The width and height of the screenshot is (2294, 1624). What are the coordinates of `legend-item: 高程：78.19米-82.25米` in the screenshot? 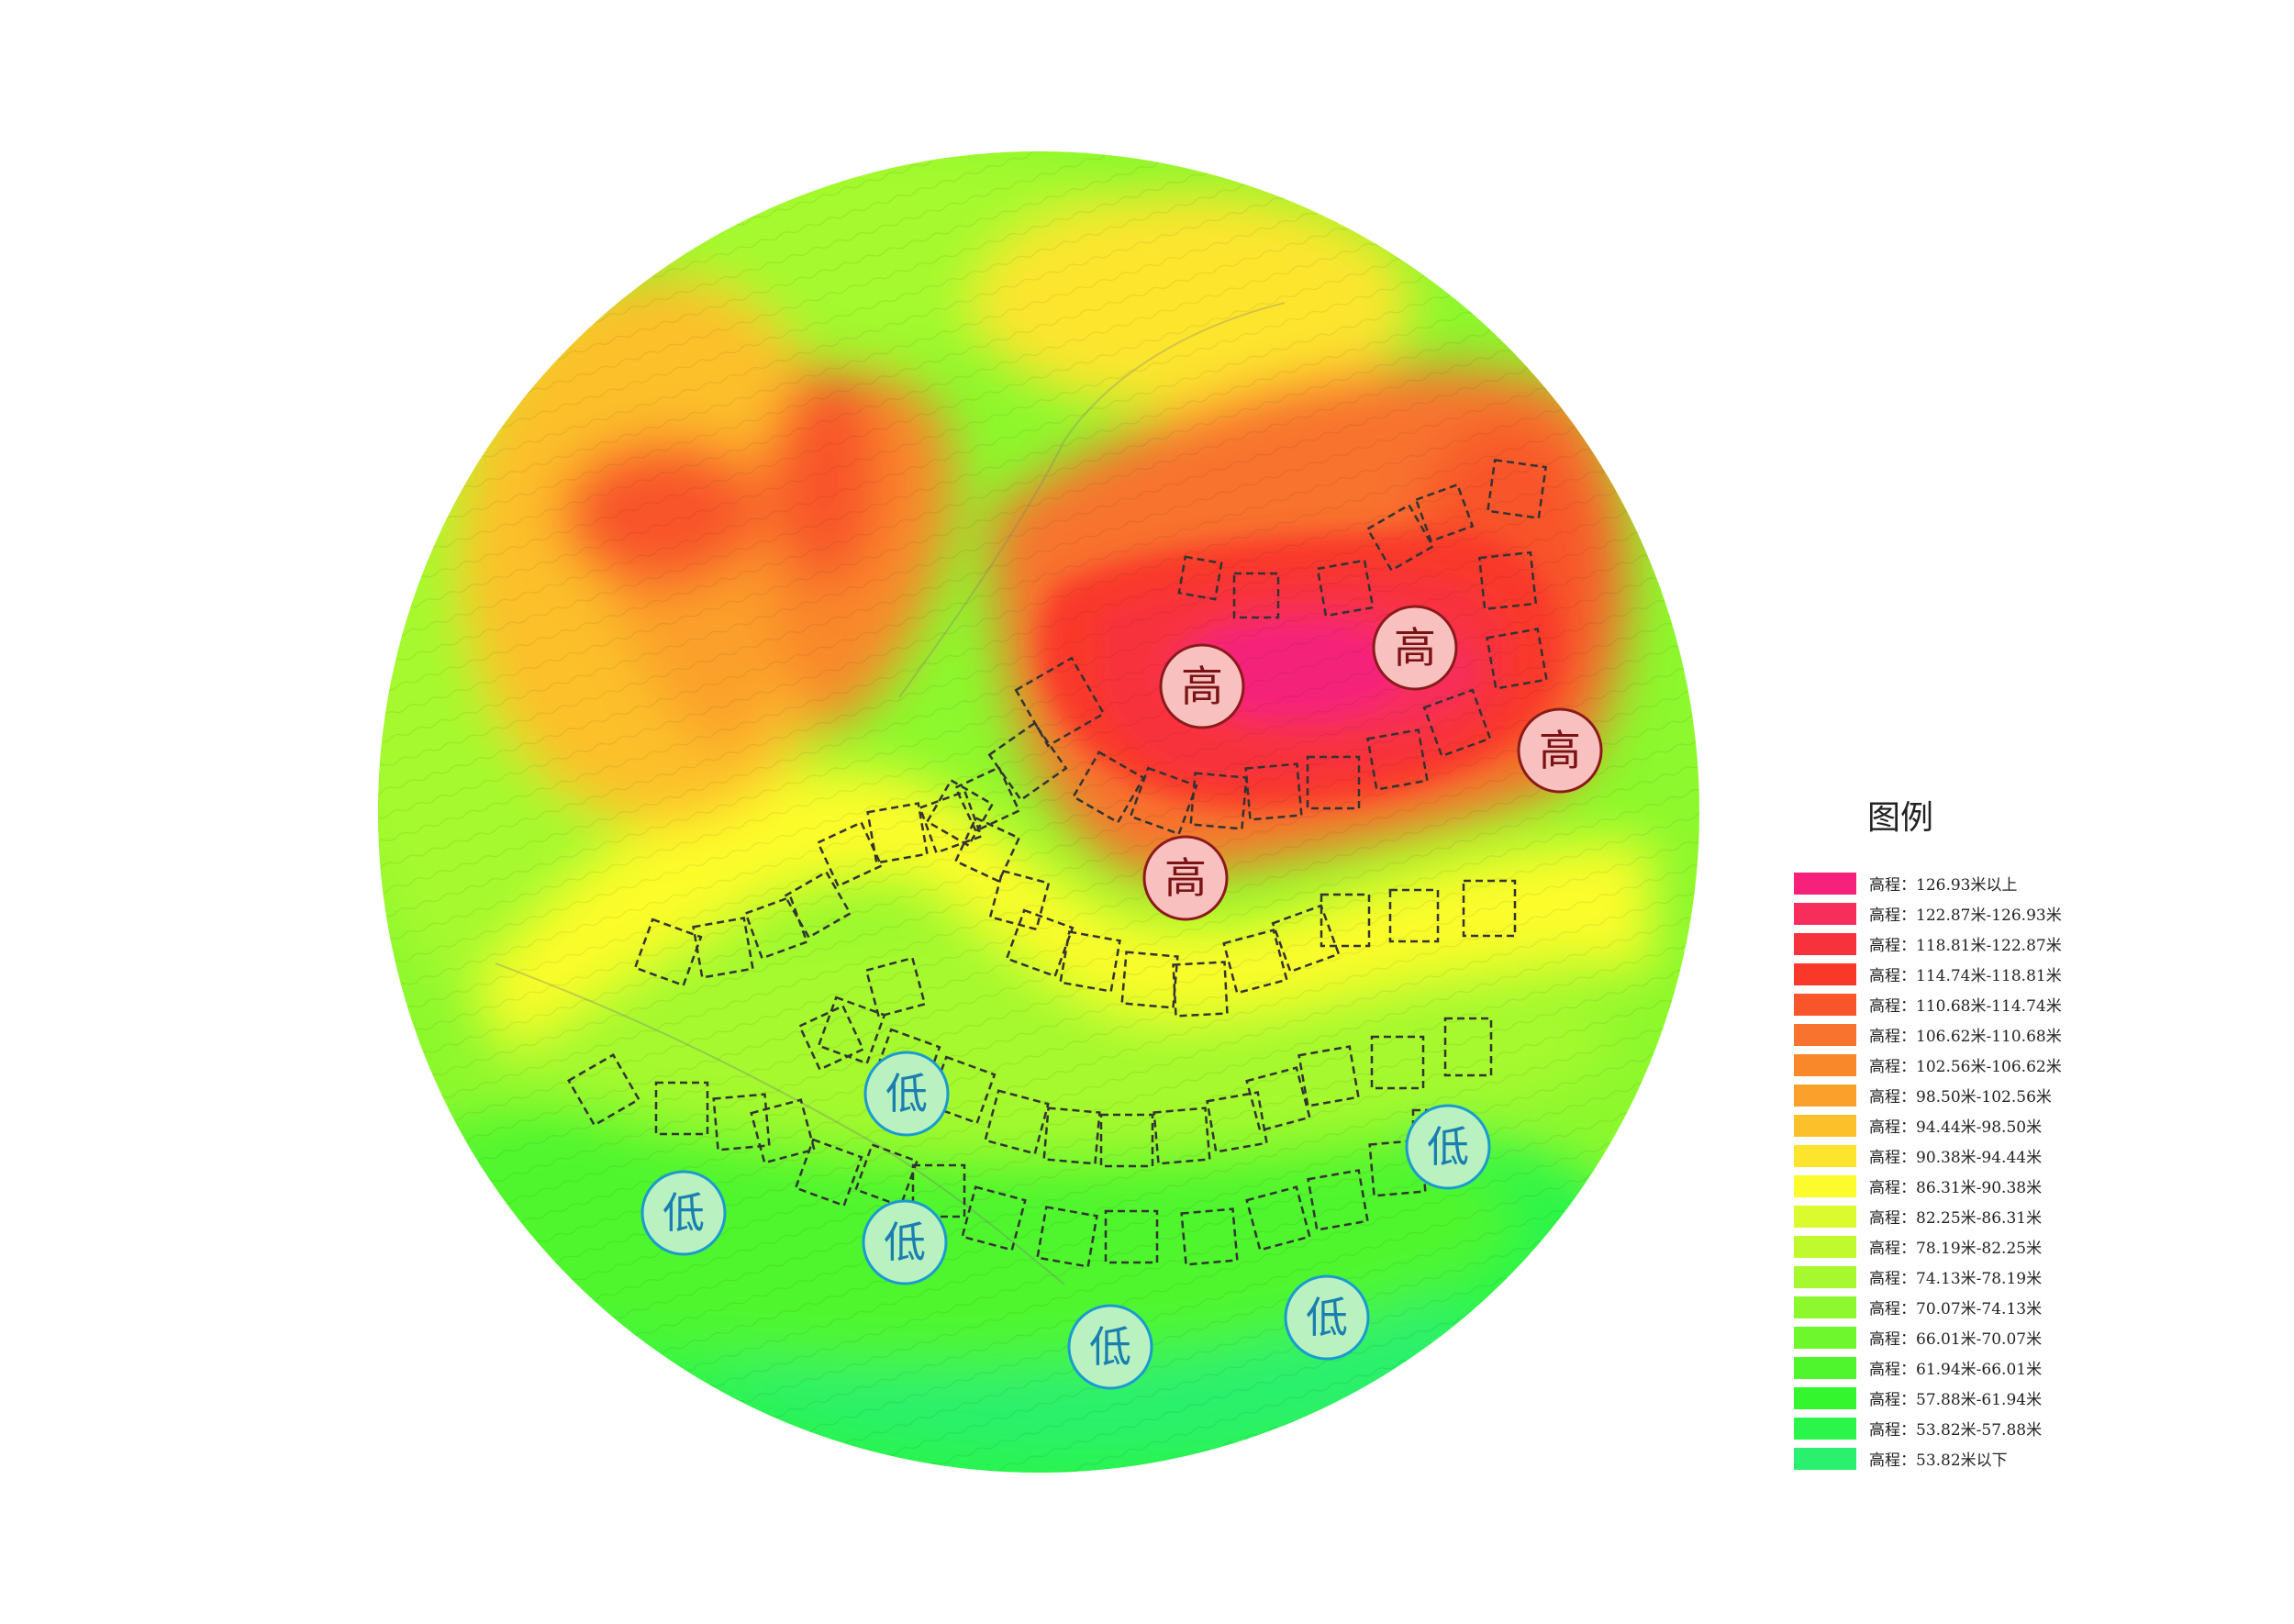 It's located at (1986, 1246).